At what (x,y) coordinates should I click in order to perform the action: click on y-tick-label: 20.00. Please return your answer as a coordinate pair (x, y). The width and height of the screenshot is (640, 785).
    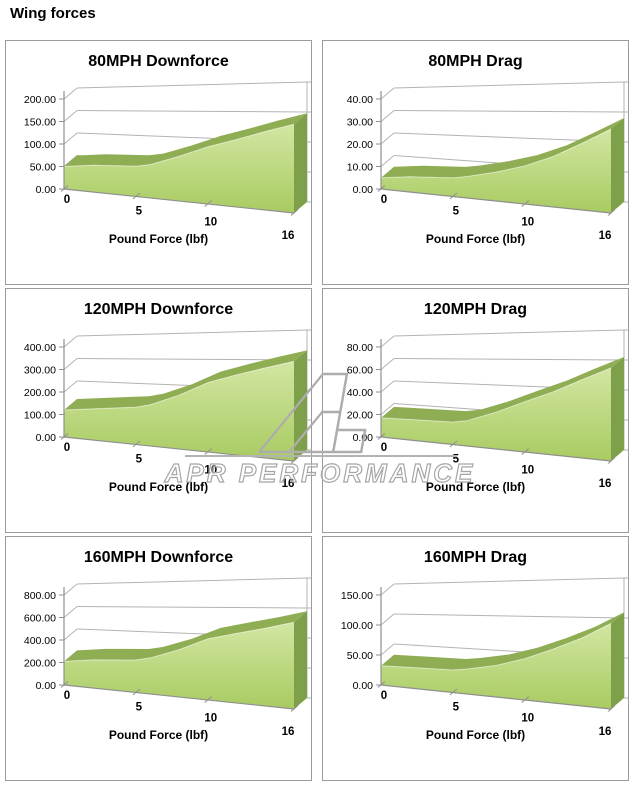
    Looking at the image, I should click on (360, 145).